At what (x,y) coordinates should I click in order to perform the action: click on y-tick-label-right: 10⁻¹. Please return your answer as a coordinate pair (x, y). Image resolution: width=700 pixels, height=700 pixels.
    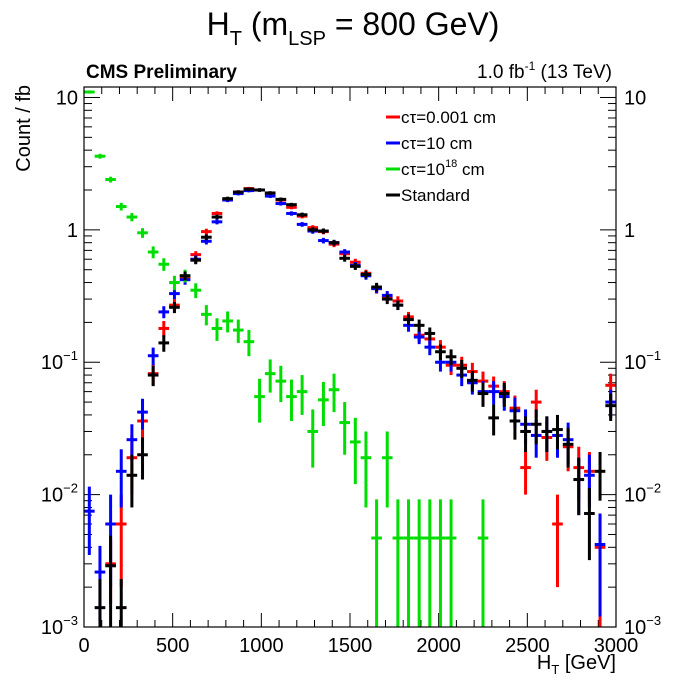
    Looking at the image, I should click on (642, 361).